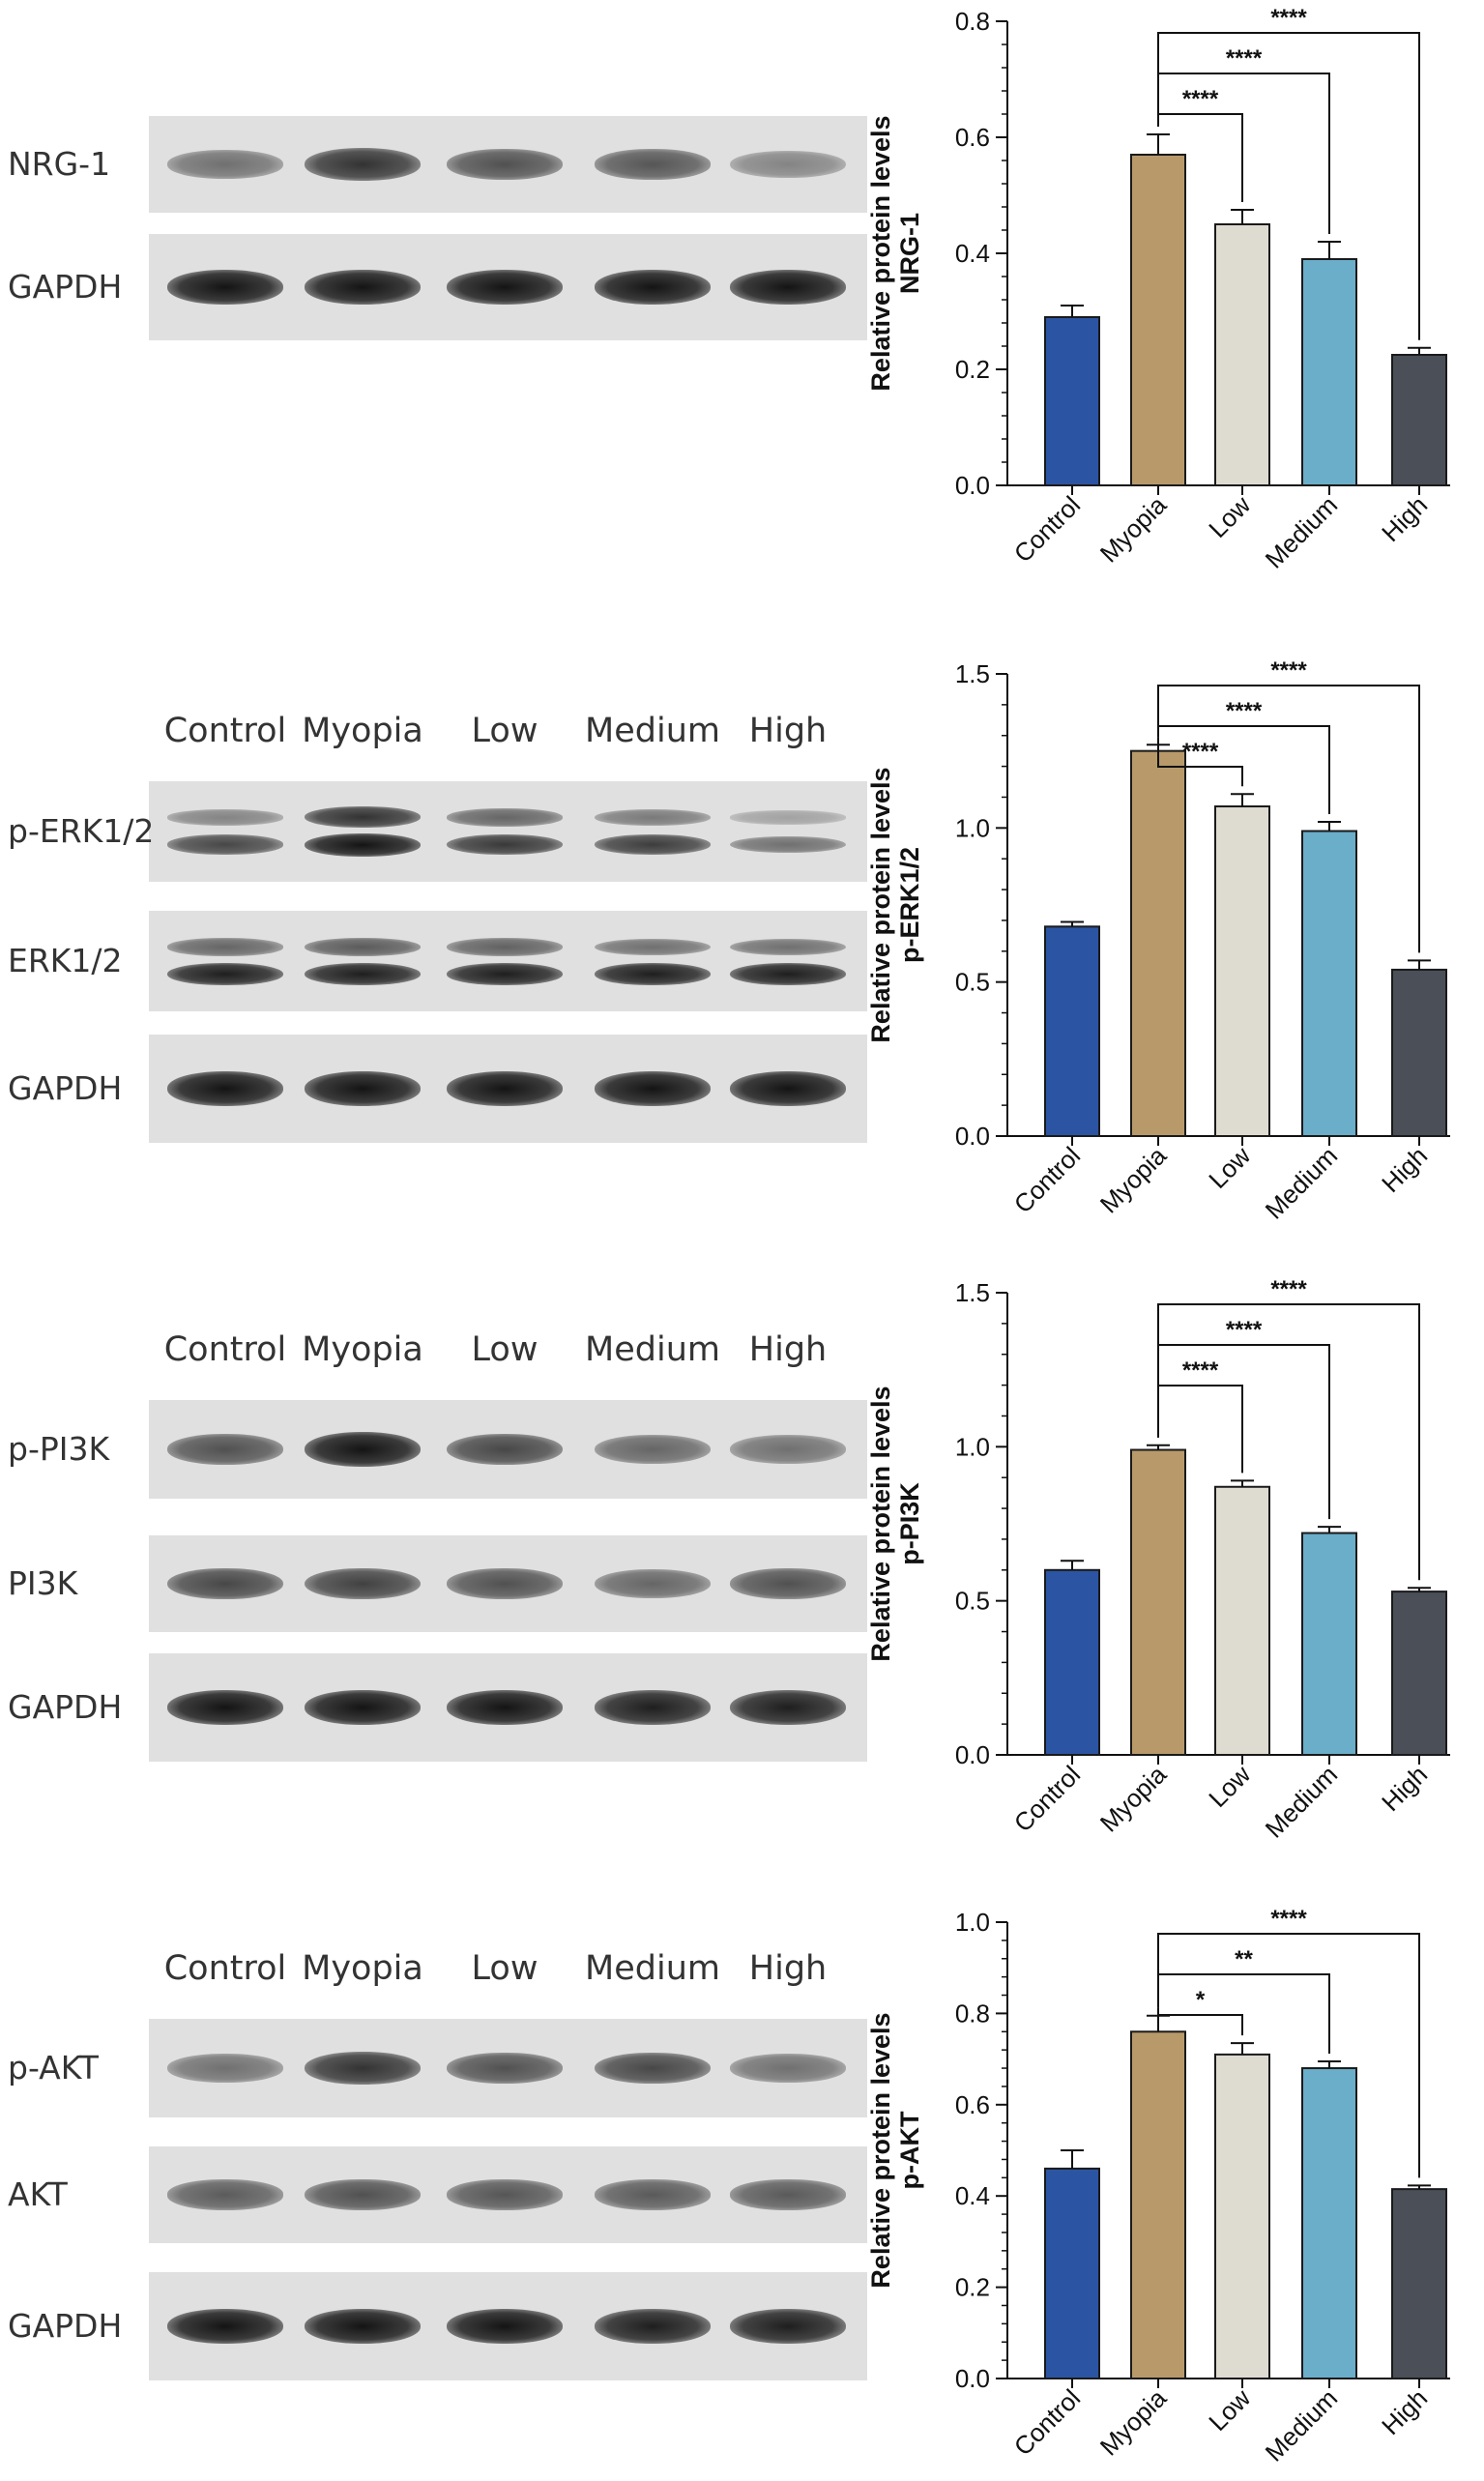 The image size is (1484, 2481). Describe the element at coordinates (65, 961) in the screenshot. I see `strip-label: ERK1/2` at that location.